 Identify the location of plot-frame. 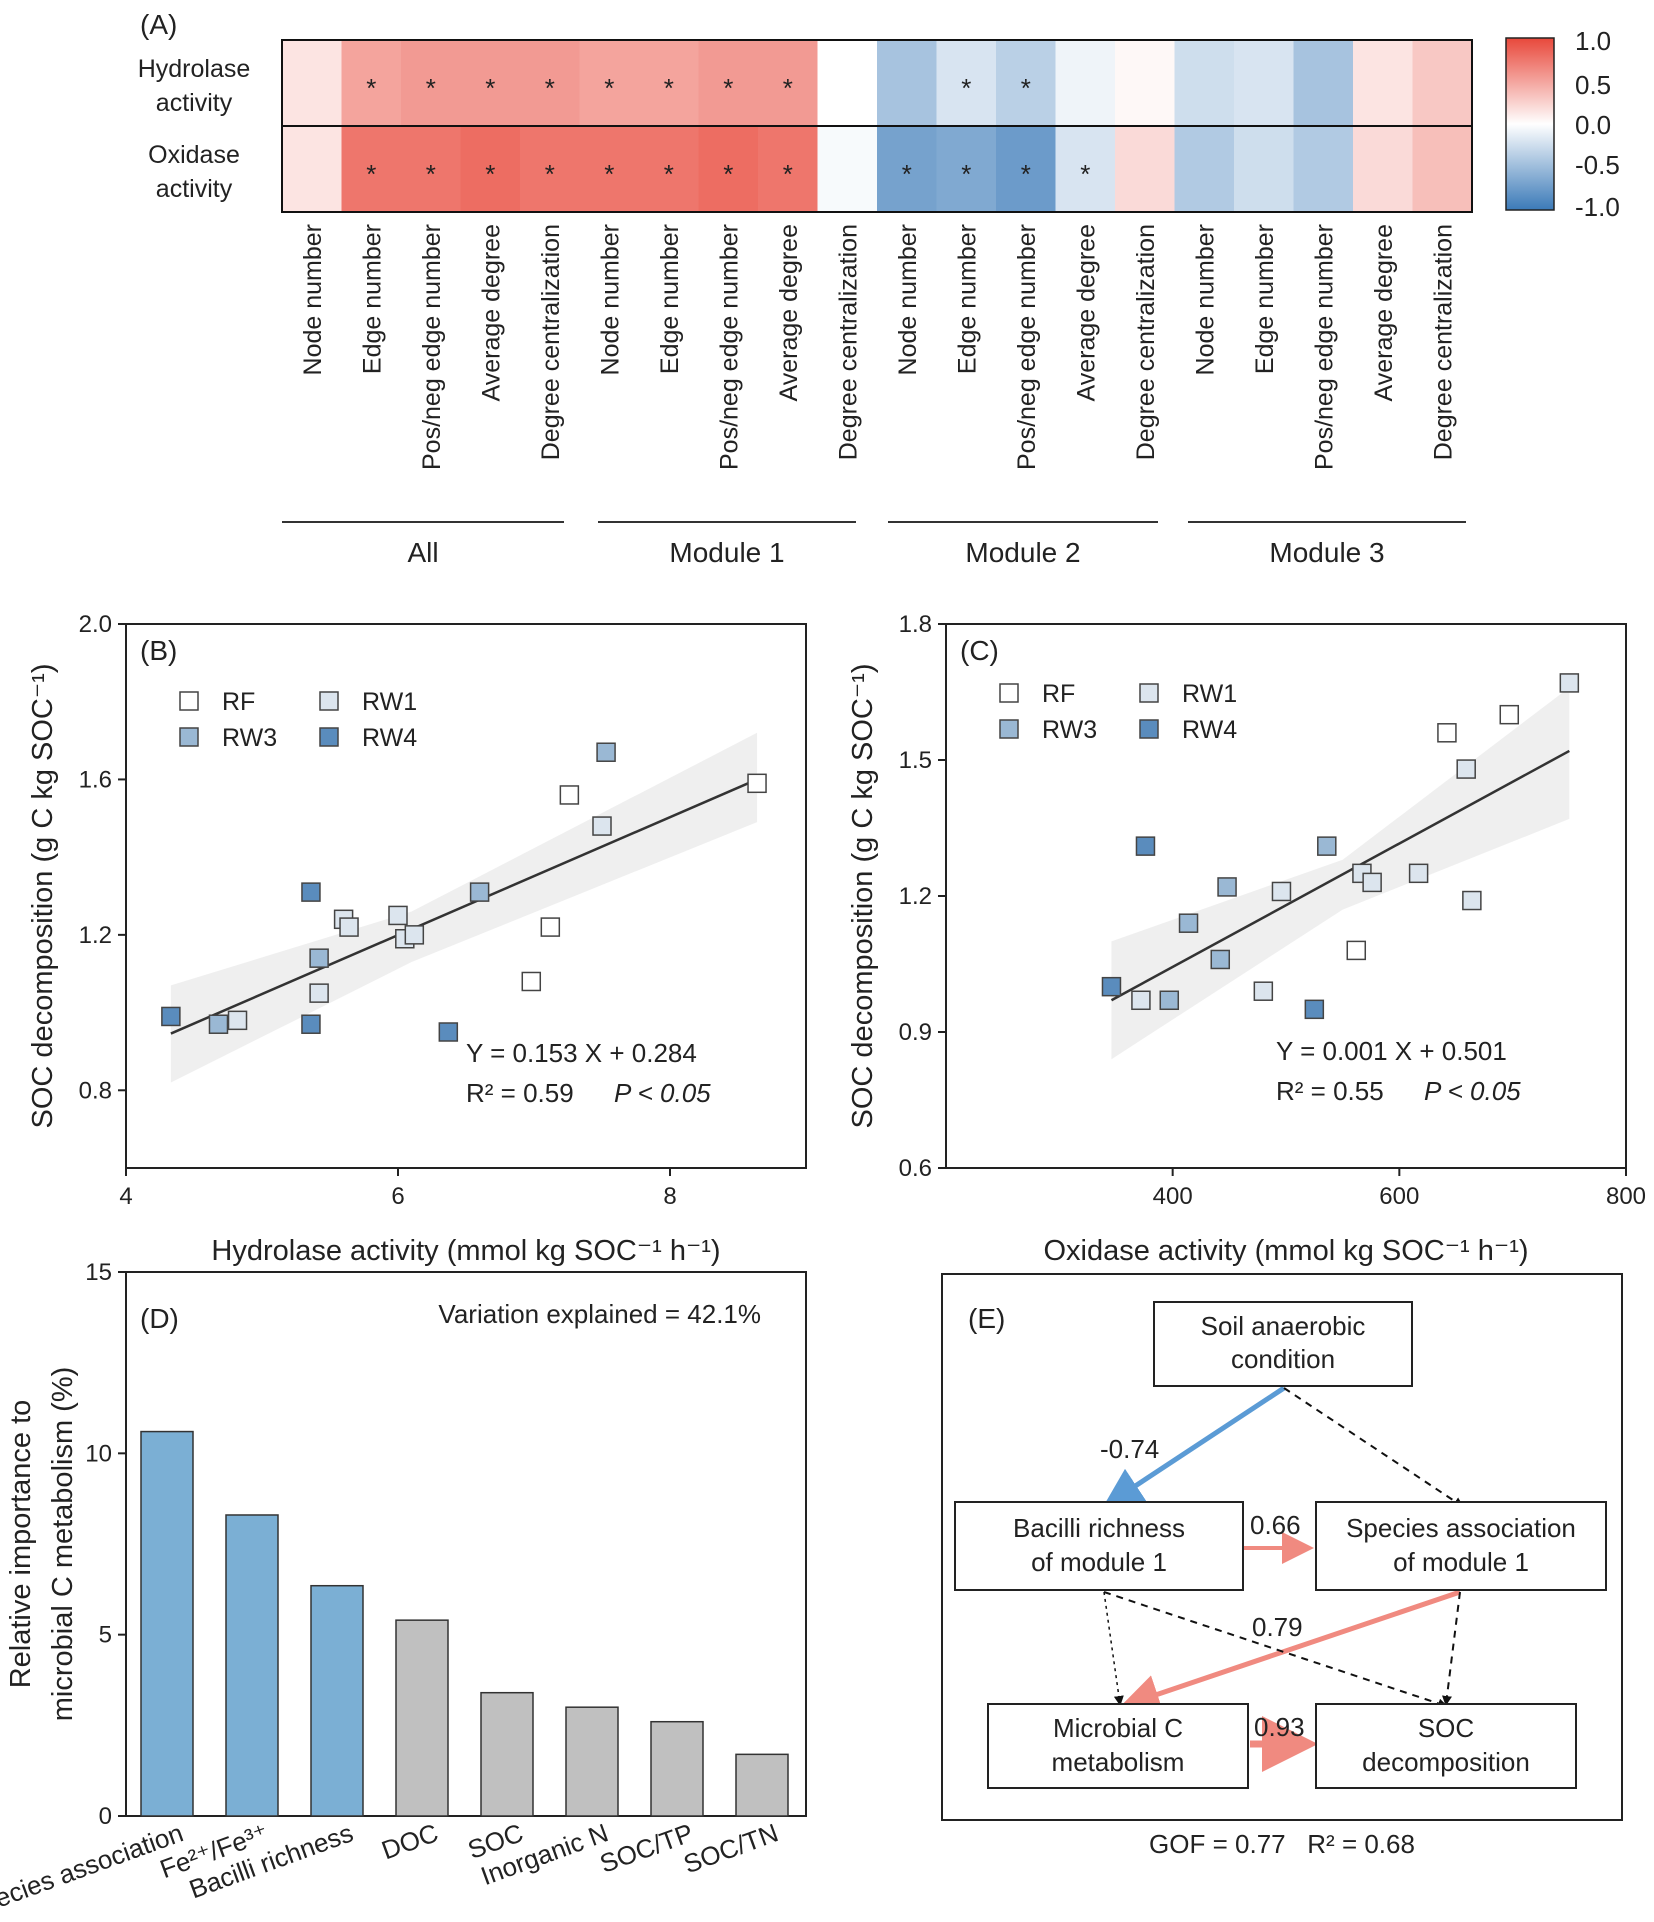
(466, 1544).